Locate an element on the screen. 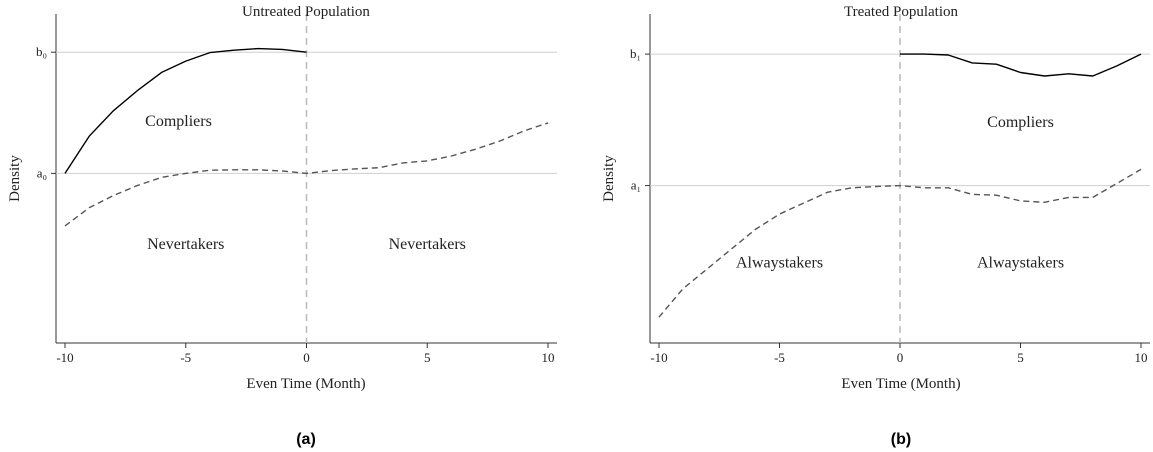 The height and width of the screenshot is (452, 1153). y-tick-label: a₁ is located at coordinates (636, 185).